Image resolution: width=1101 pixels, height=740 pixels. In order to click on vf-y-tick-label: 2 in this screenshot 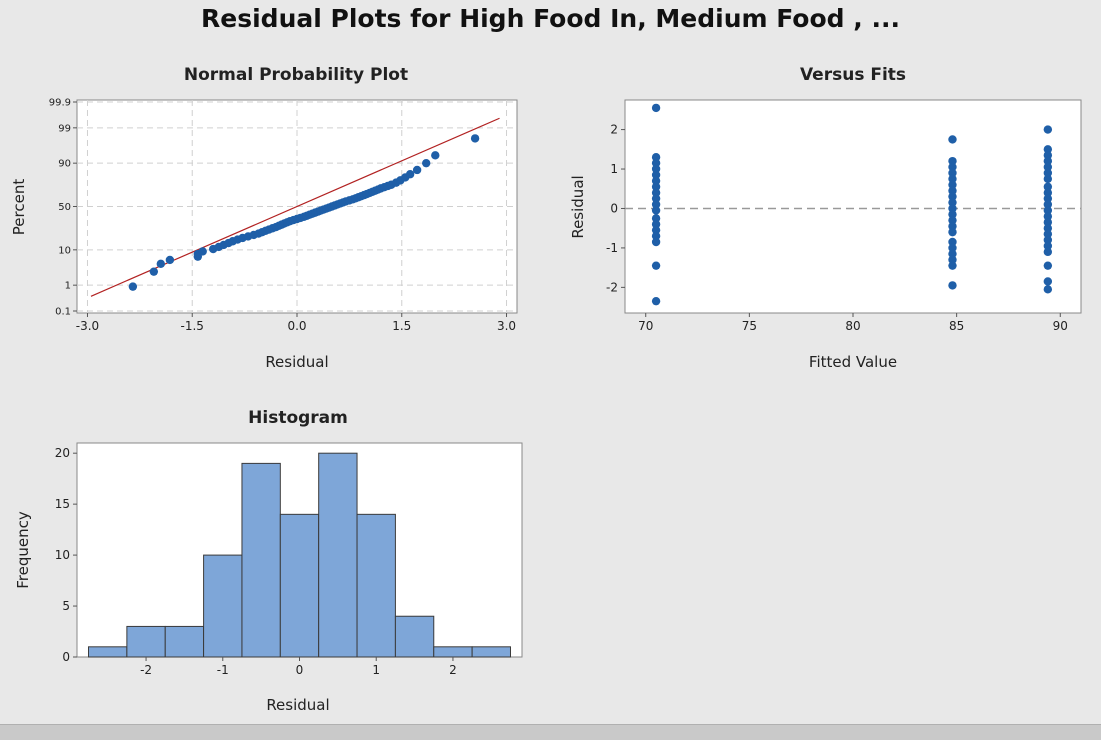, I will do `click(614, 130)`.